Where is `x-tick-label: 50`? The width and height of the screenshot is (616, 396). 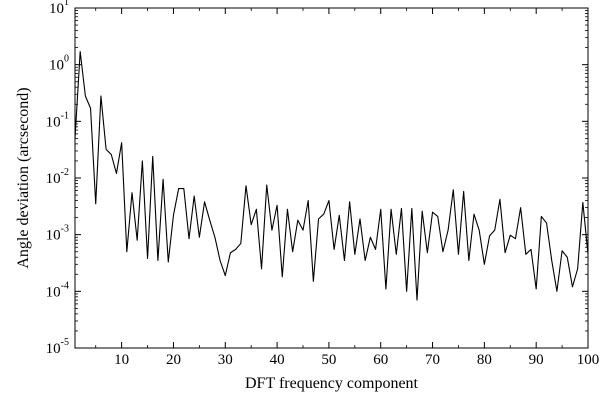 x-tick-label: 50 is located at coordinates (328, 360).